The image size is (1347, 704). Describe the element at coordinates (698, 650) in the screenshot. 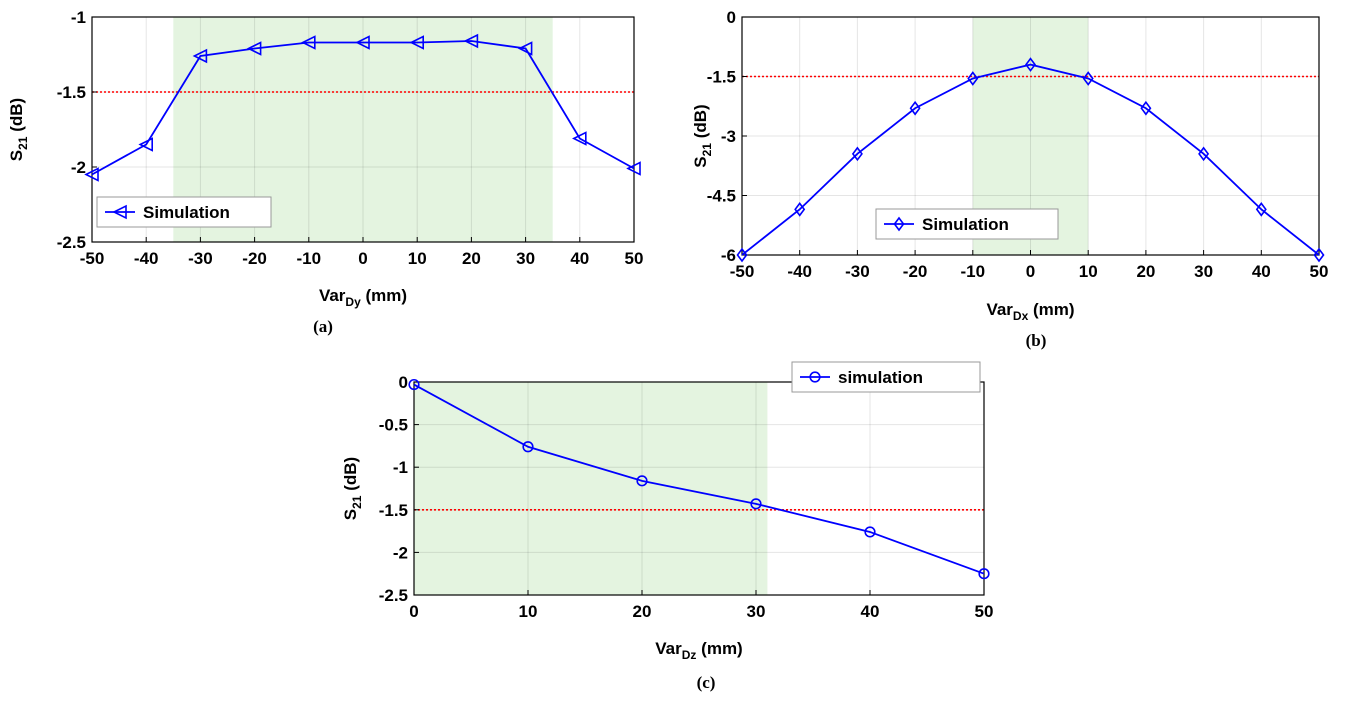

I see `x-axis-label: VarDz (mm)` at that location.